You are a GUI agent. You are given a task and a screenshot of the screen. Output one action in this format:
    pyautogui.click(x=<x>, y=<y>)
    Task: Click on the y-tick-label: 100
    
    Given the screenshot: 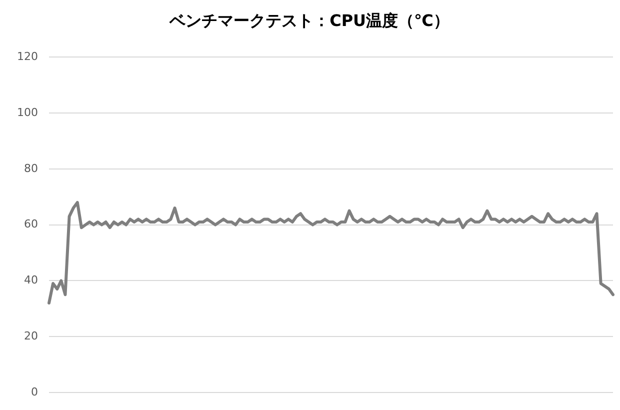 What is the action you would take?
    pyautogui.click(x=27, y=112)
    